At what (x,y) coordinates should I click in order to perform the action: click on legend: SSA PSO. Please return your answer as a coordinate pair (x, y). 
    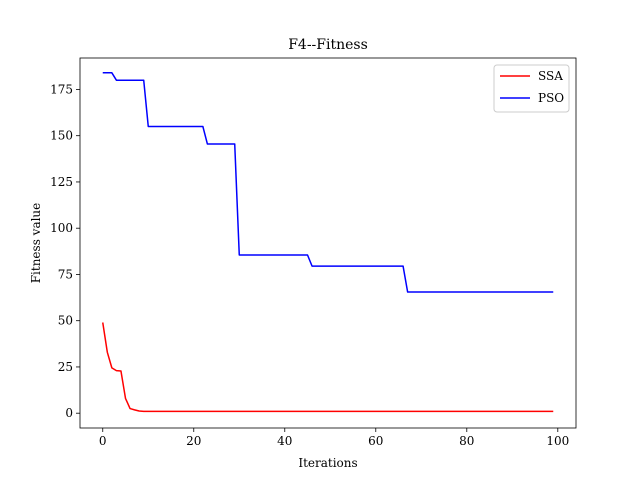
    Looking at the image, I should click on (531, 88).